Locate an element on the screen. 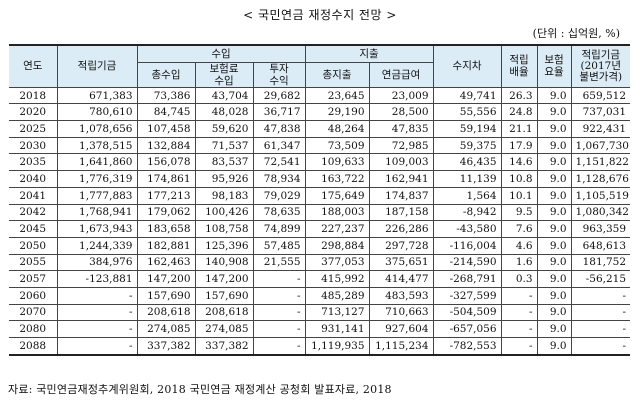  table-cell: 47,835 is located at coordinates (401, 129).